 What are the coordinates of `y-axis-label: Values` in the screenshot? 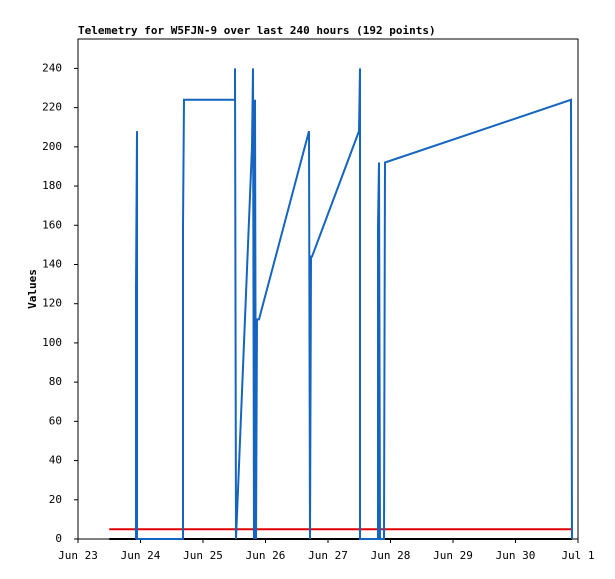 It's located at (32, 289).